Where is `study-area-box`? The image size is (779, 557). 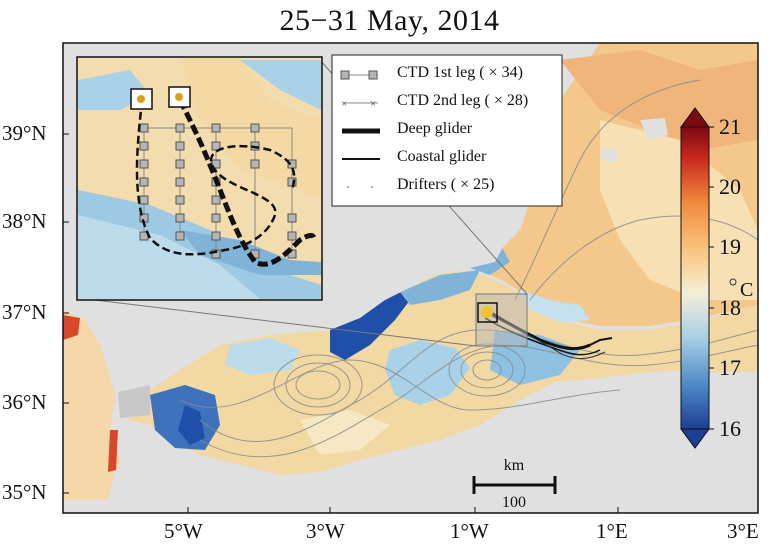 study-area-box is located at coordinates (501, 320).